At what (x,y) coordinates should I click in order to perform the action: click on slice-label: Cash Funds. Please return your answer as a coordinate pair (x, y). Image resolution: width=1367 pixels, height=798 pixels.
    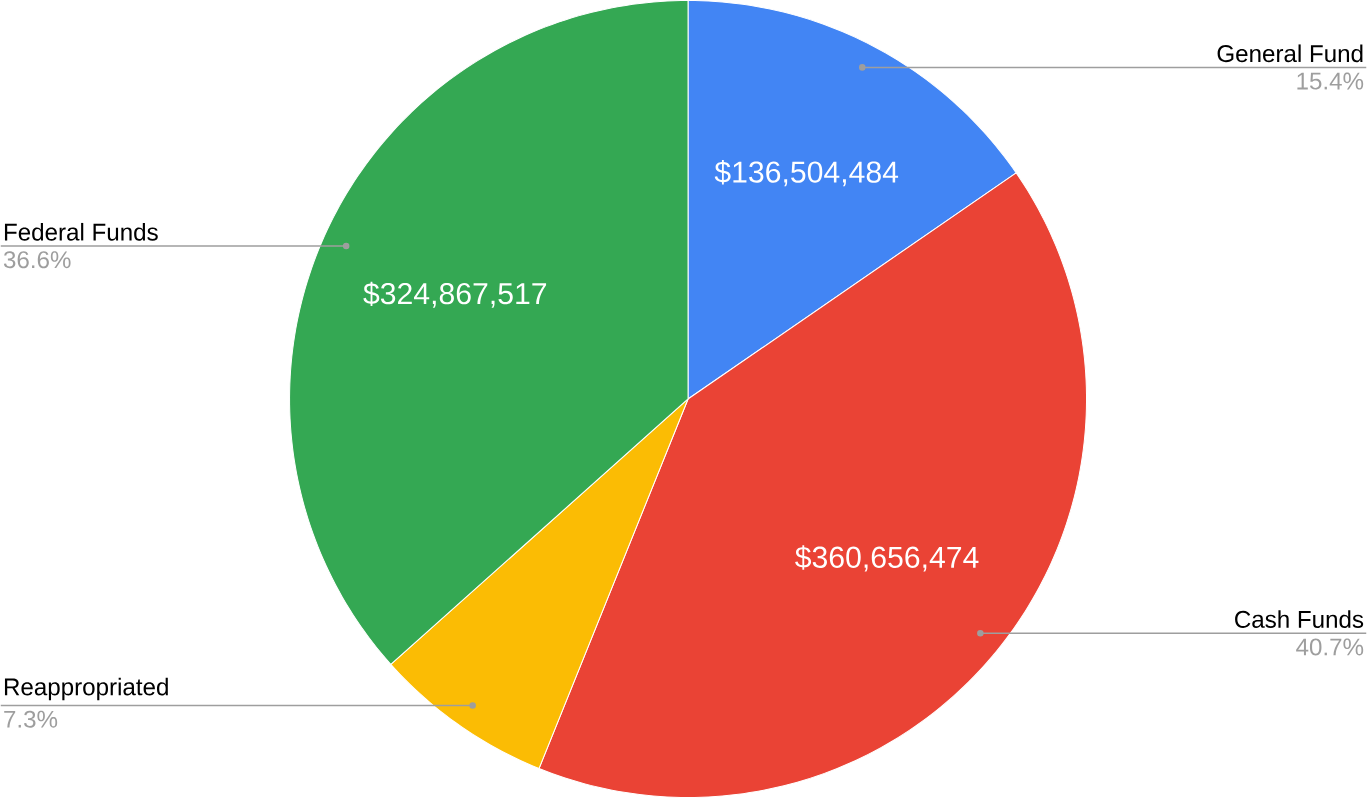
    Looking at the image, I should click on (1299, 619).